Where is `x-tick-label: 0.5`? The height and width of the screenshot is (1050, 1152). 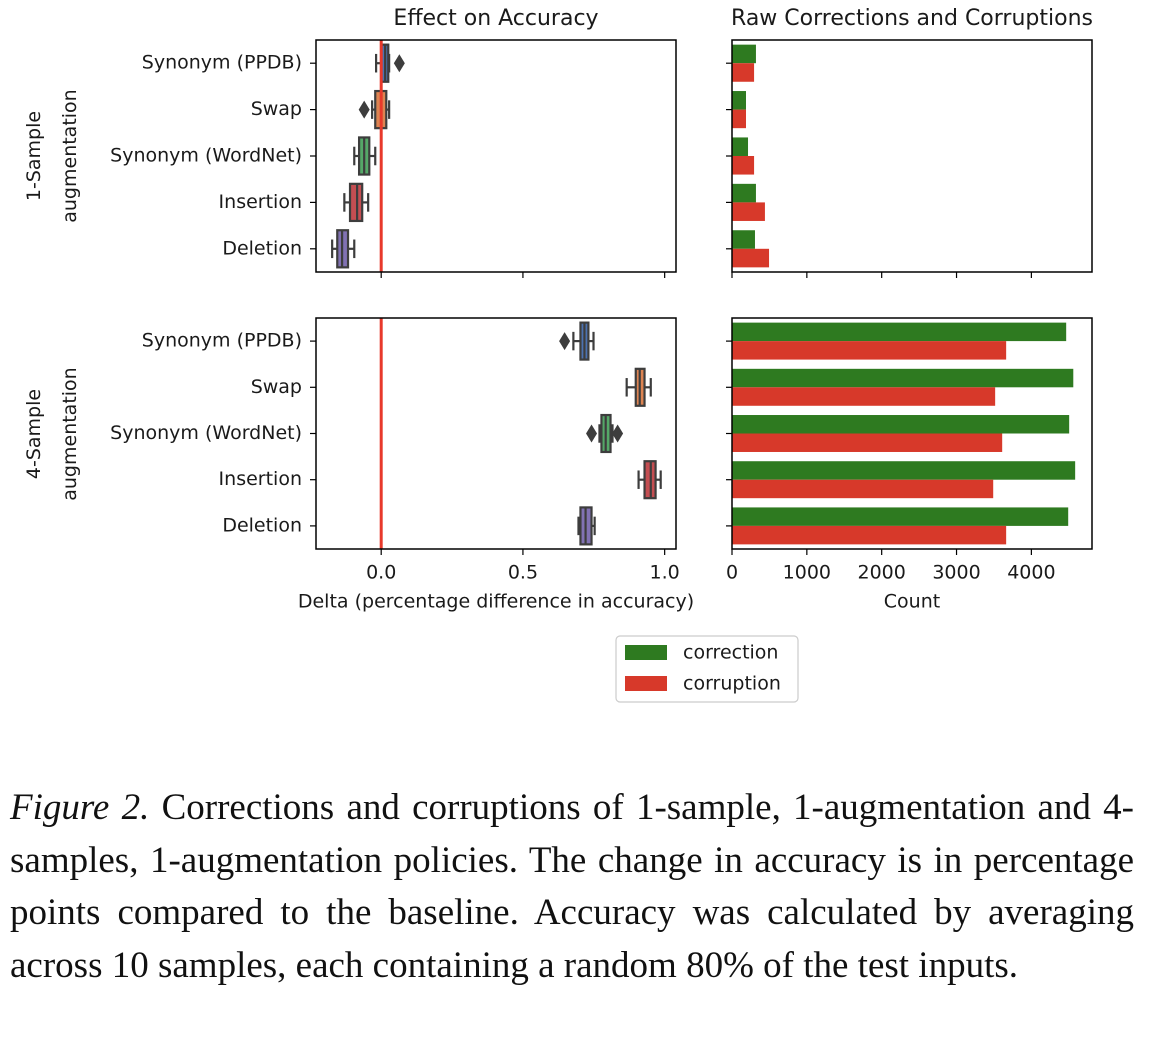 x-tick-label: 0.5 is located at coordinates (523, 573).